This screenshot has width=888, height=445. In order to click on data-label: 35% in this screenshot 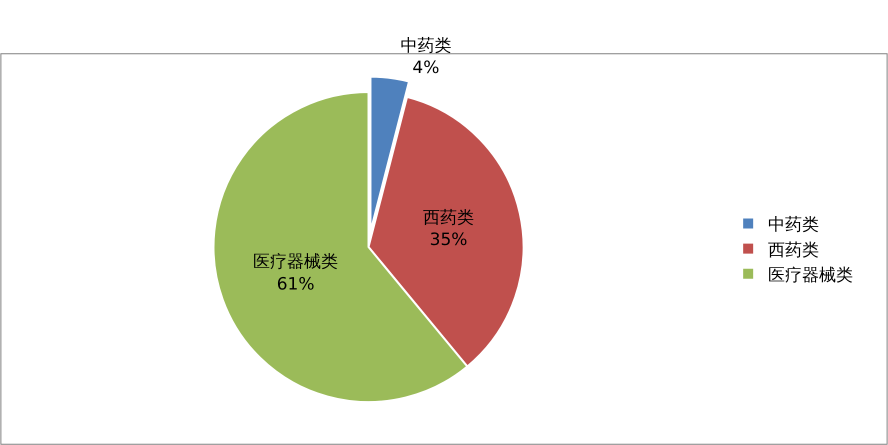, I will do `click(449, 240)`.